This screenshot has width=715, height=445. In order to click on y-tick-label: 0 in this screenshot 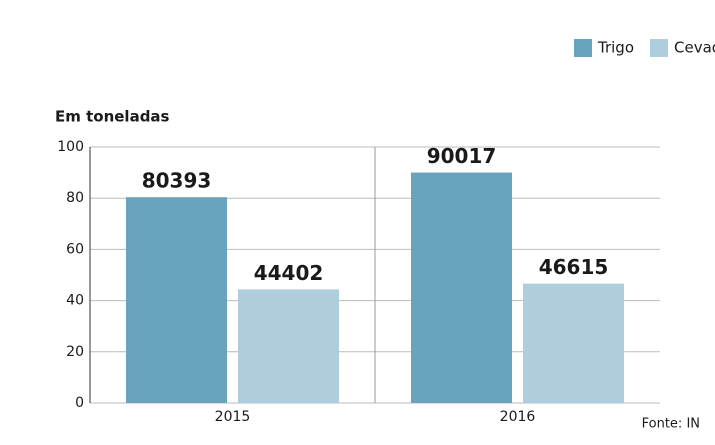, I will do `click(79, 403)`.